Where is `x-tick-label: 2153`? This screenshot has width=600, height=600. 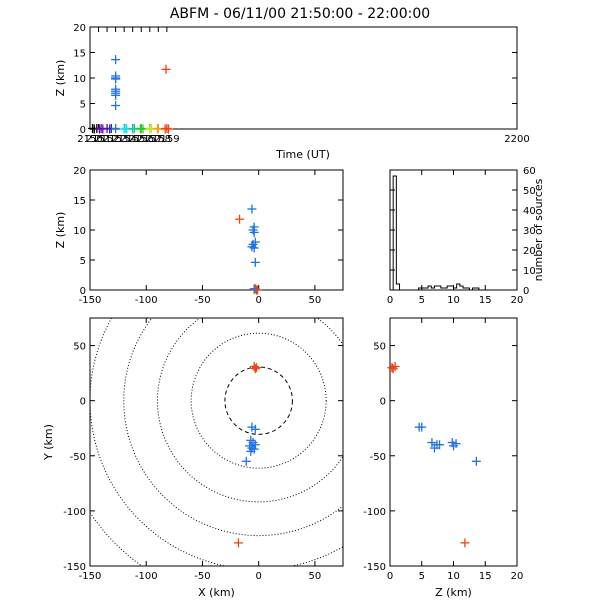
x-tick-label: 2153 is located at coordinates (115, 139).